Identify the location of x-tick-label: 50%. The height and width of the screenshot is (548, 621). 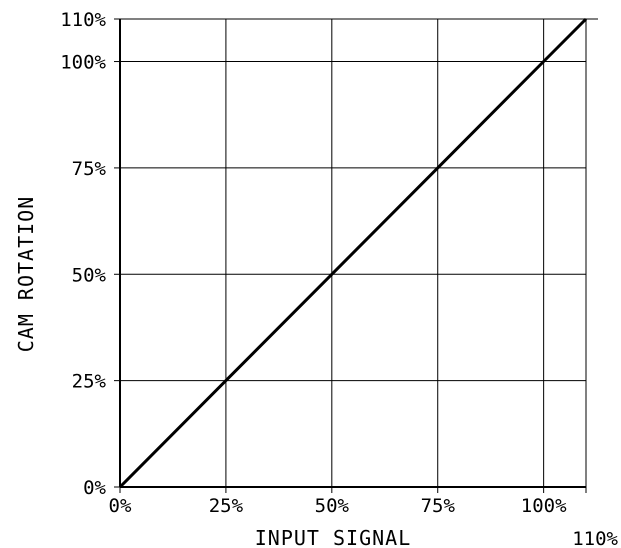
(332, 506).